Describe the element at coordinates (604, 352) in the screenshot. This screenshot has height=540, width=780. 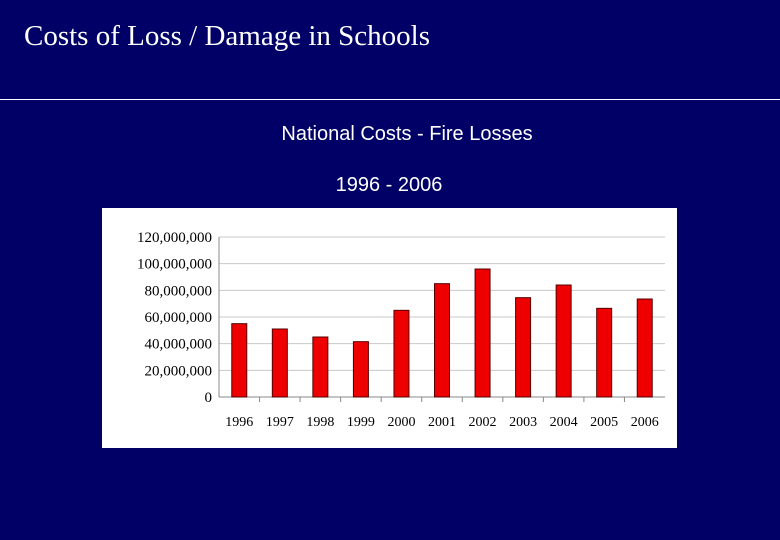
I see `bar-2005` at that location.